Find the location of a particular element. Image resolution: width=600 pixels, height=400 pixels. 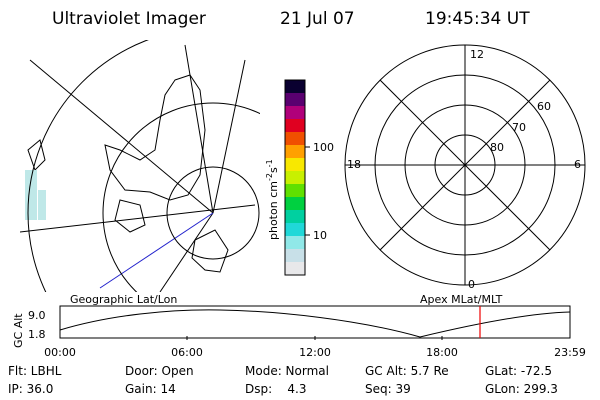

info: GLat: -72.5 is located at coordinates (518, 371).